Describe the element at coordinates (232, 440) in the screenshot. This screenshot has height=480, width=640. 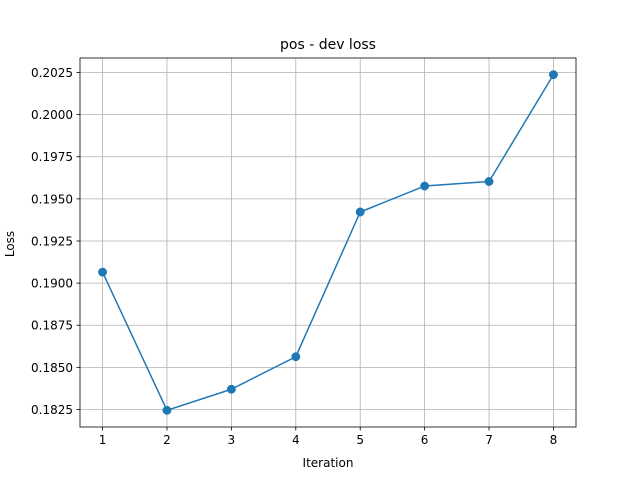
I see `x-tick-label: 3` at that location.